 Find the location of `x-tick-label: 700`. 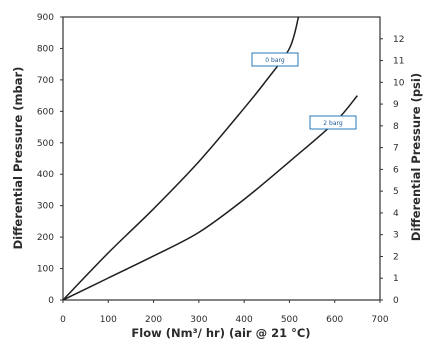

x-tick-label: 700 is located at coordinates (379, 320).